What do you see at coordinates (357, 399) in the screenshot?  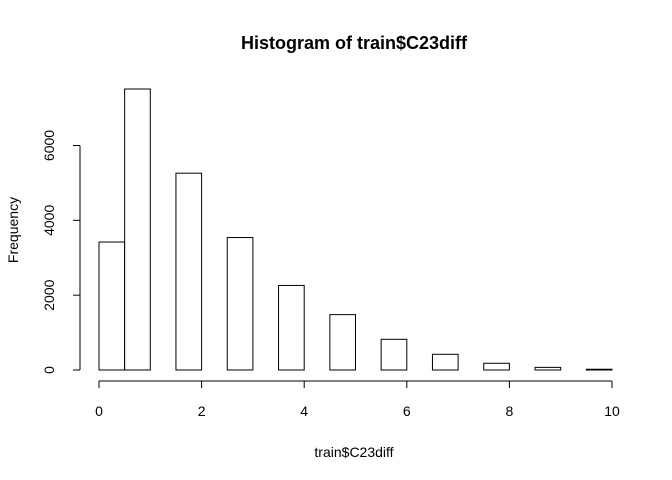 I see `x-axis: 0 2 4 6 8 10` at bounding box center [357, 399].